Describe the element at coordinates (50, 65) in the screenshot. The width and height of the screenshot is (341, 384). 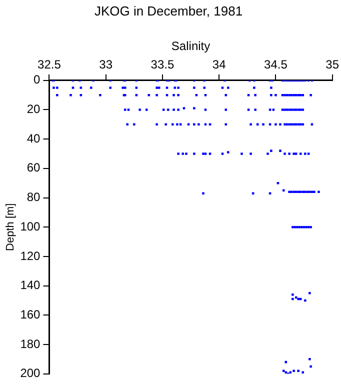
I see `x-tick-label: 32.5` at that location.